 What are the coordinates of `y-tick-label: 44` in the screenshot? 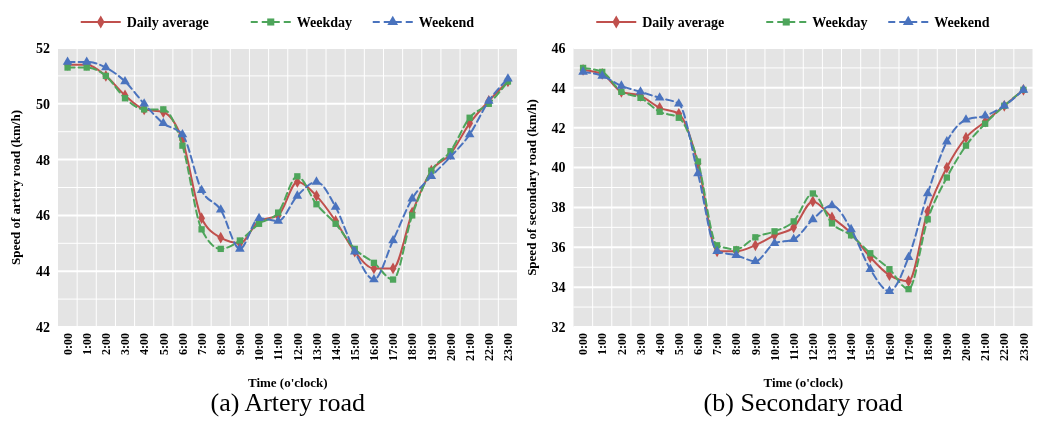 It's located at (43, 272).